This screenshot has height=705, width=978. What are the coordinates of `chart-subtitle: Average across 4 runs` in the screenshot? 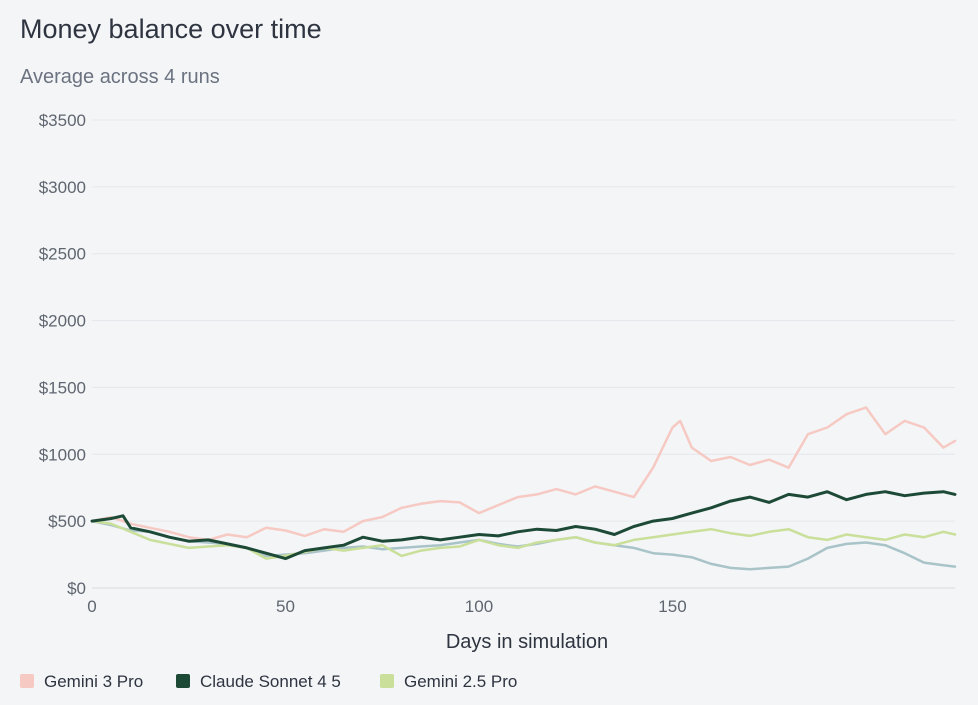 It's located at (120, 77).